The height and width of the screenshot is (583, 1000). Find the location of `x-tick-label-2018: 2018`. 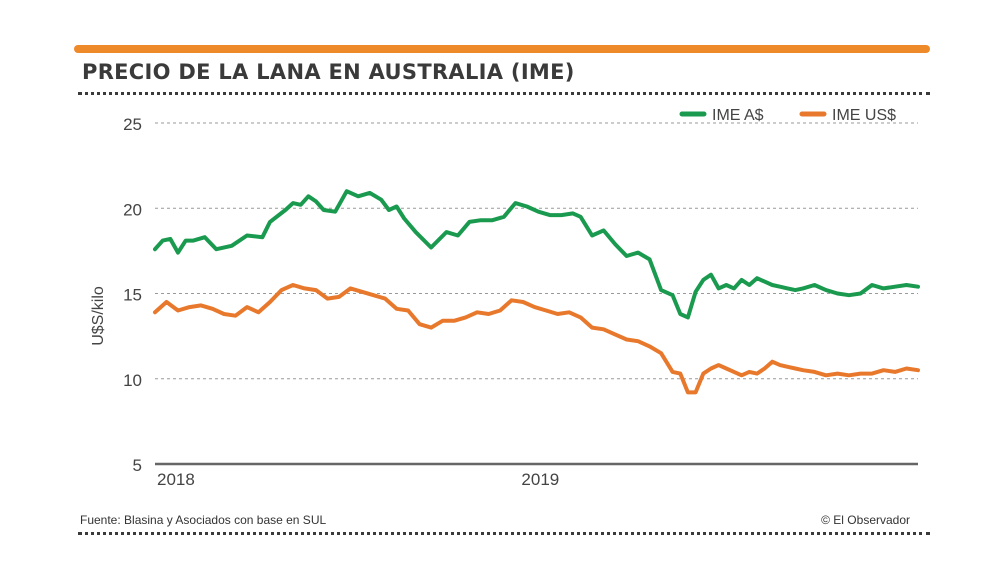

x-tick-label-2018: 2018 is located at coordinates (176, 479).